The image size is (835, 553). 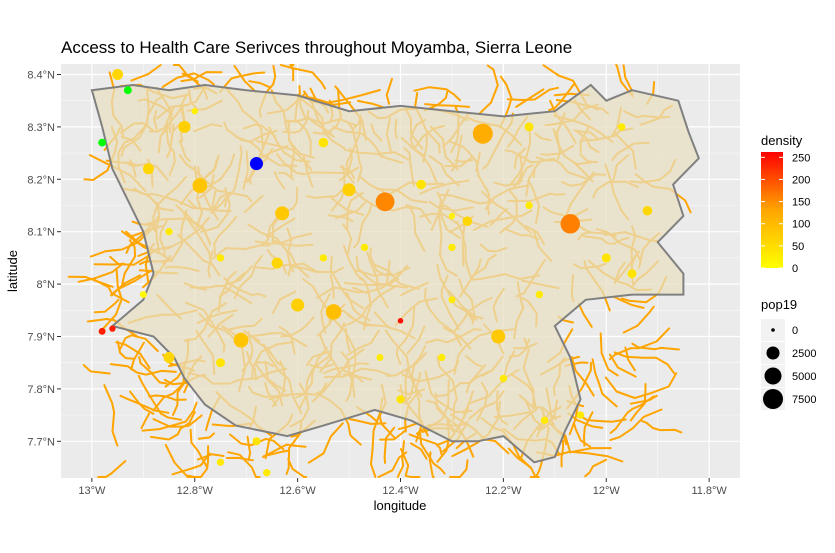 I want to click on facility-point-green, so click(x=127, y=90).